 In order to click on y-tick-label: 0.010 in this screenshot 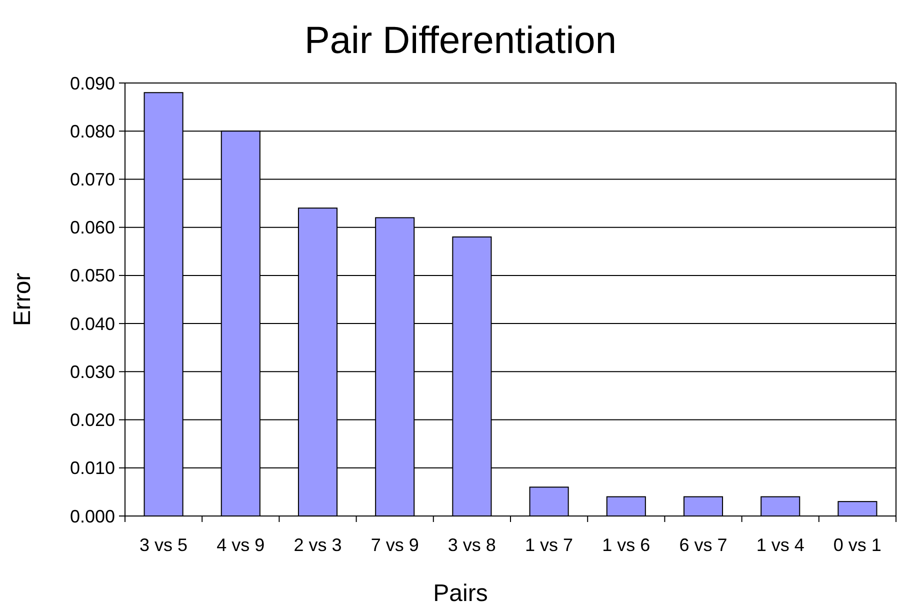, I will do `click(92, 468)`.